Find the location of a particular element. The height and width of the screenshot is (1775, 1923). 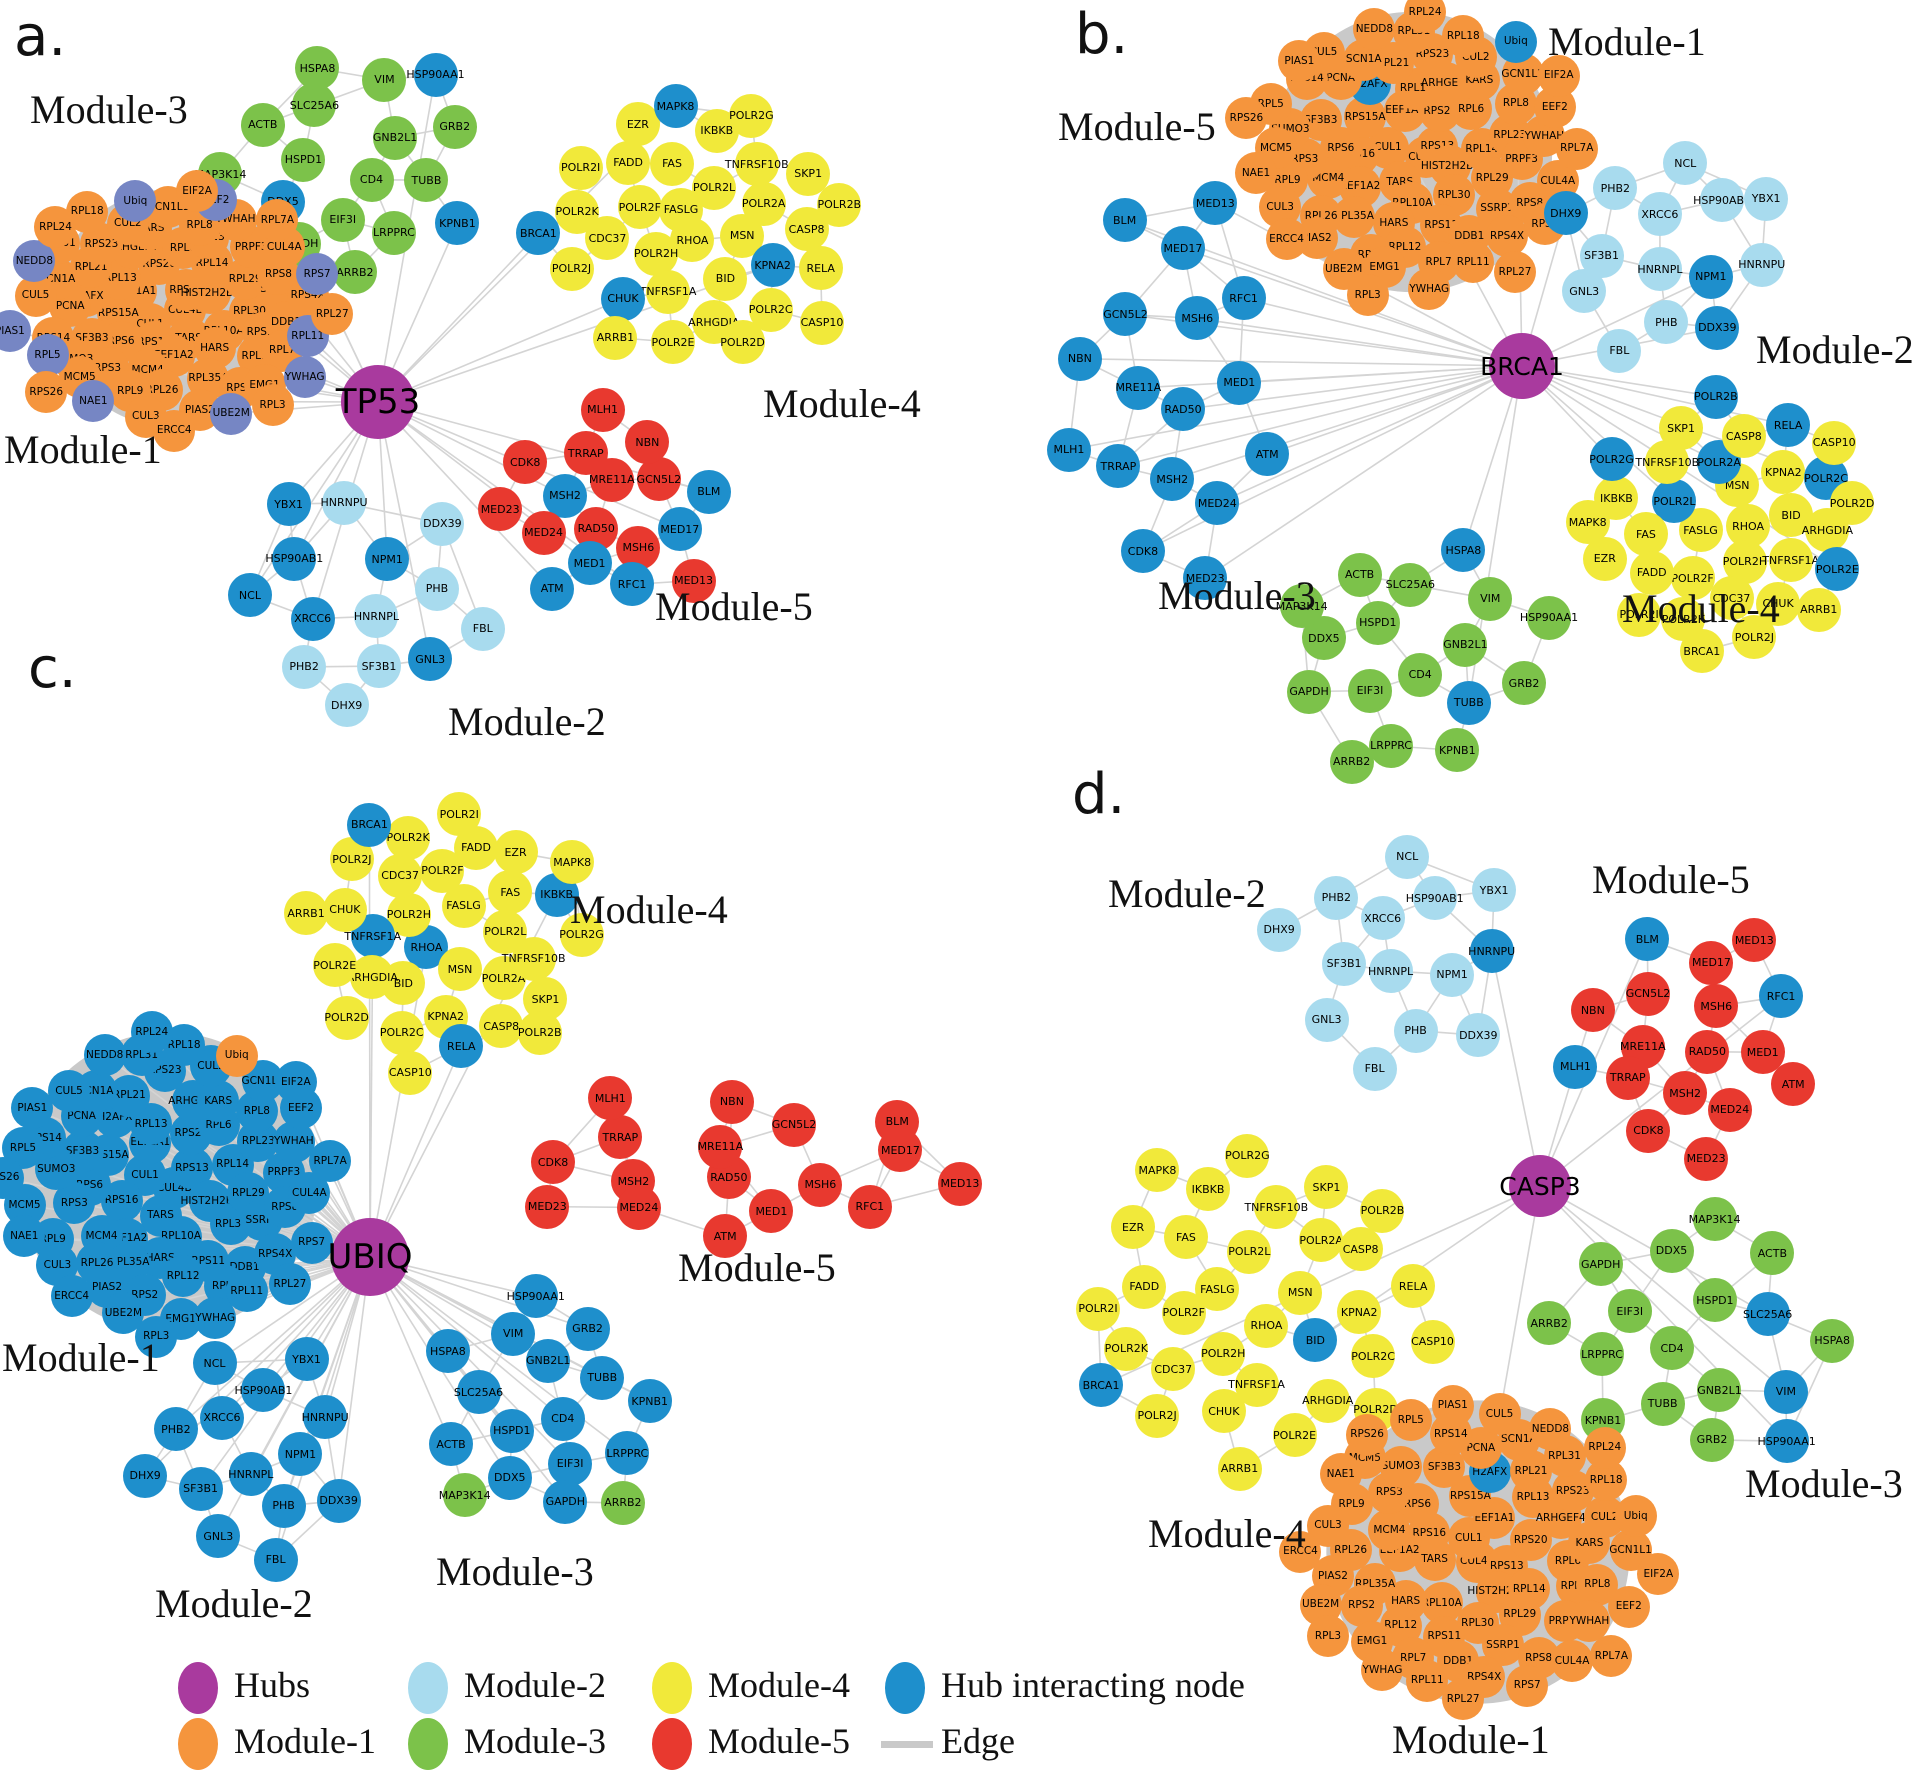

node-GNL3: GNL3 is located at coordinates (1326, 1019).